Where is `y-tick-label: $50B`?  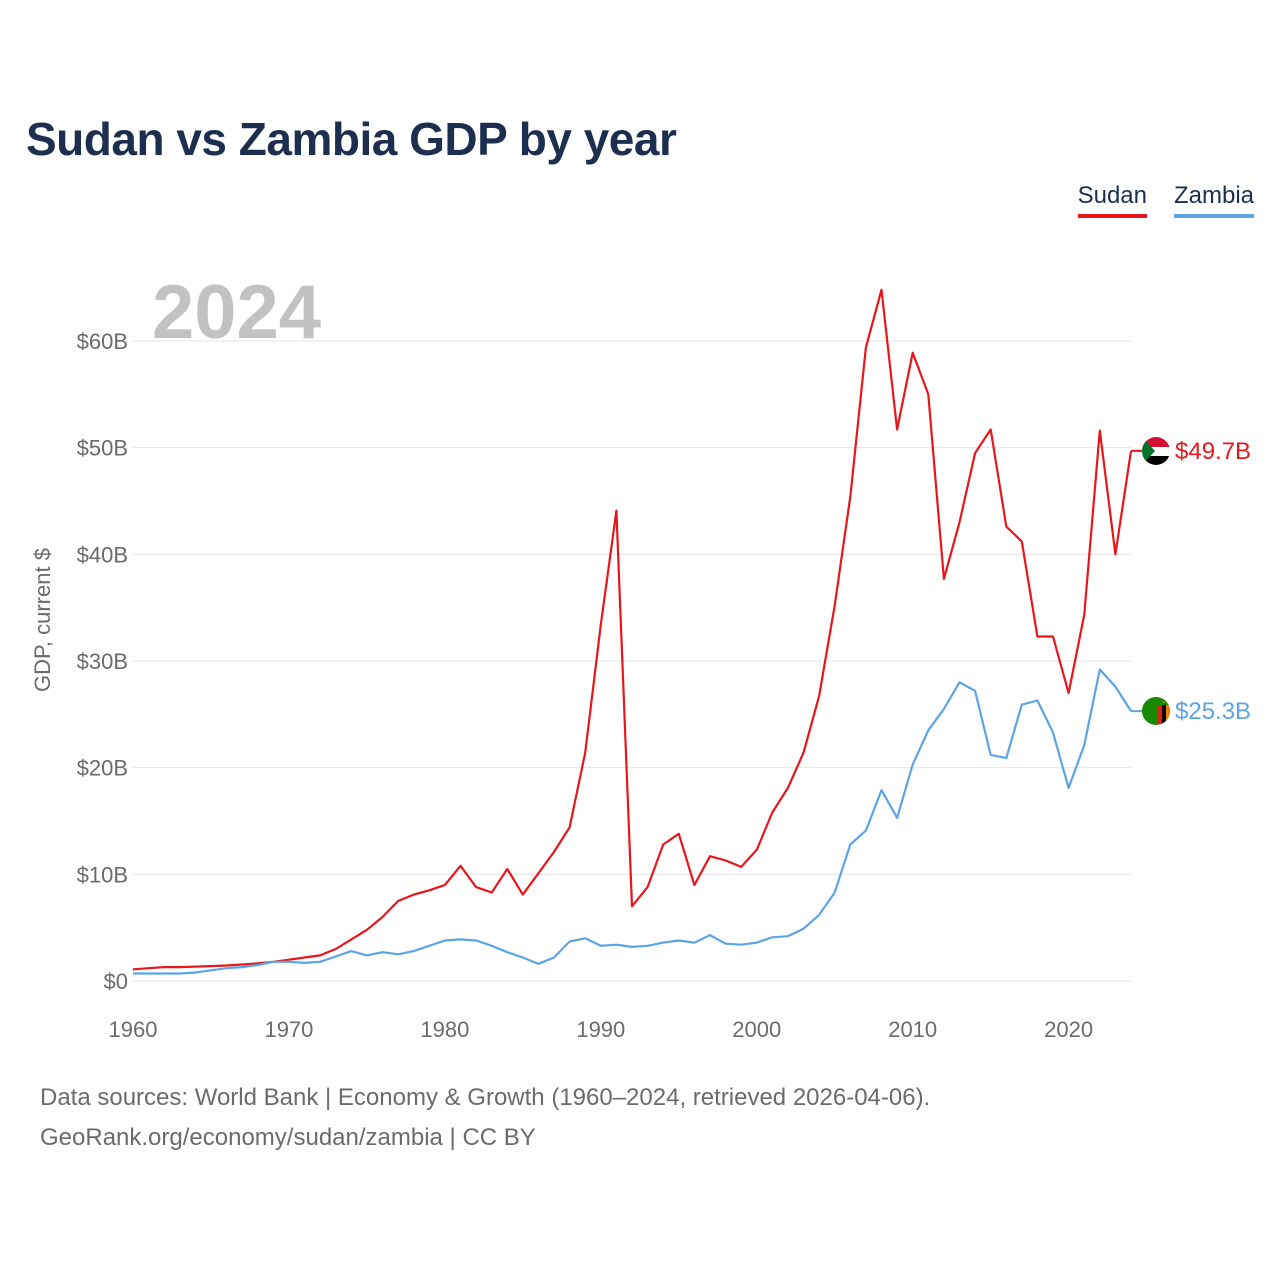
y-tick-label: $50B is located at coordinates (102, 448).